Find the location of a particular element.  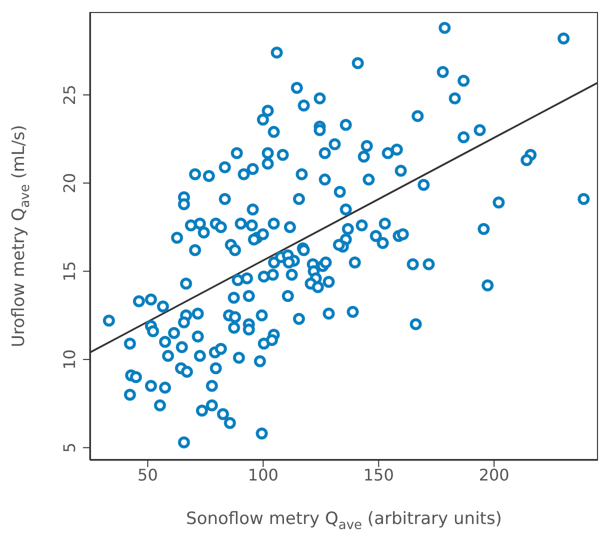

x-tick-label: 200 is located at coordinates (494, 474).